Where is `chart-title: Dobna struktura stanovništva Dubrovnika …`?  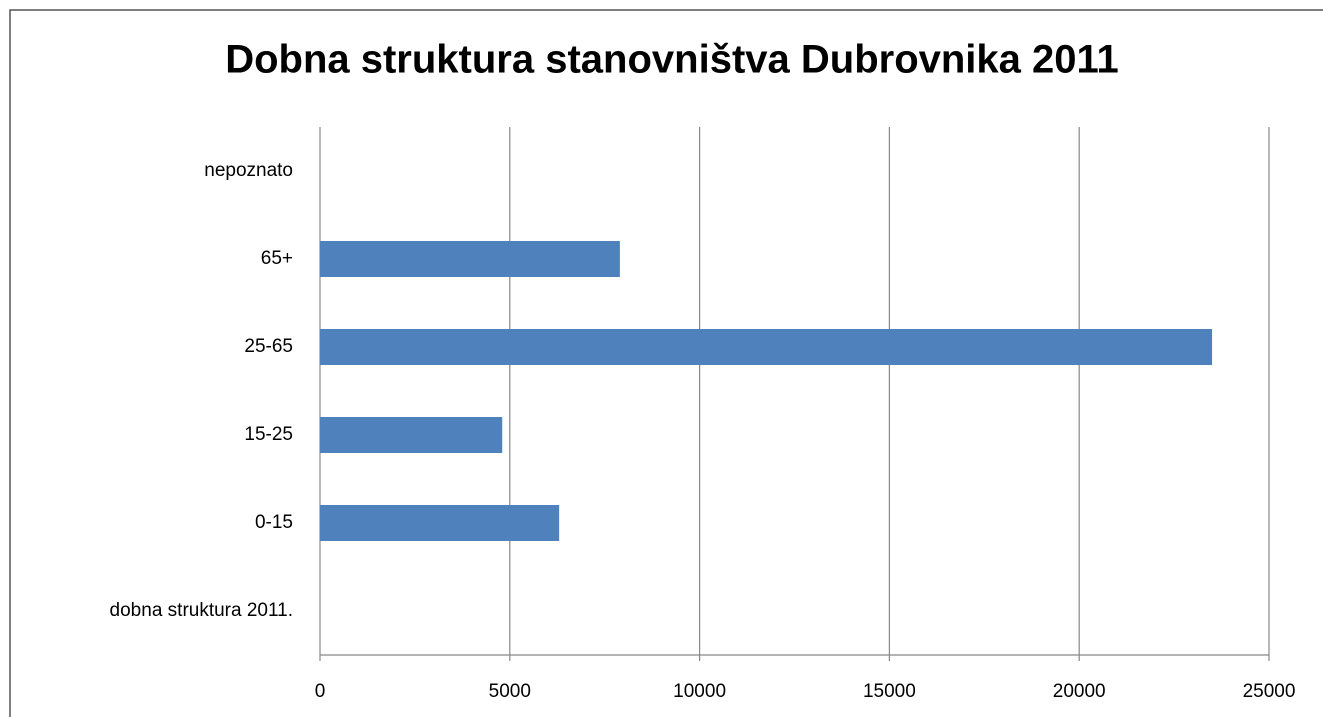 chart-title: Dobna struktura stanovništva Dubrovnika … is located at coordinates (672, 60).